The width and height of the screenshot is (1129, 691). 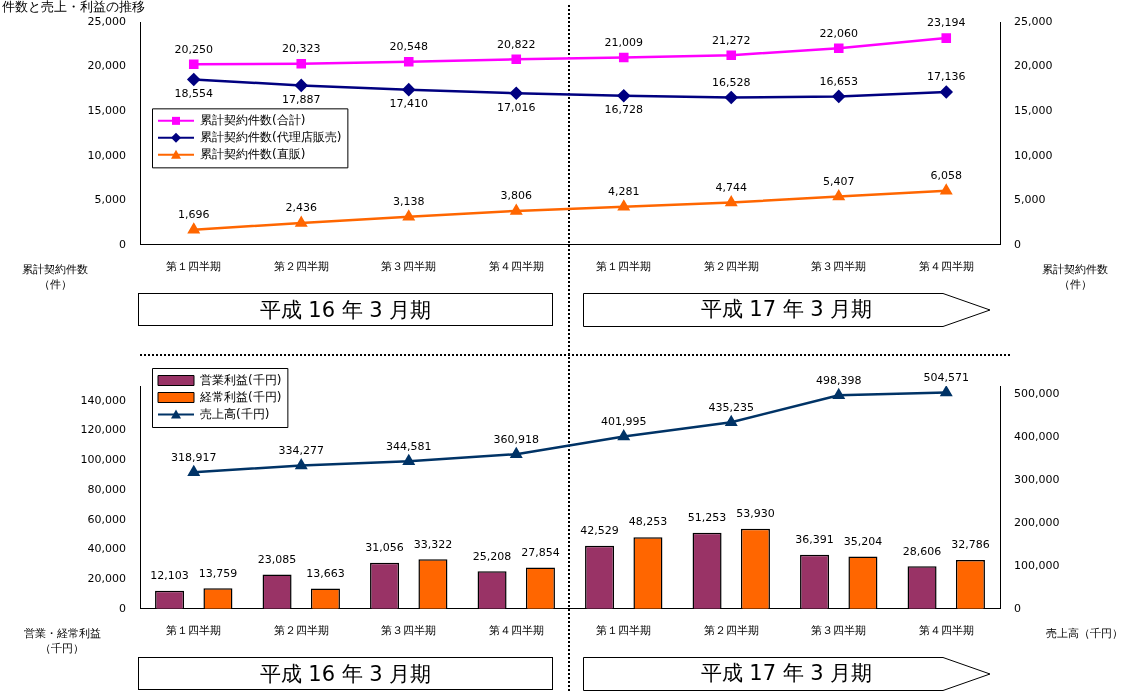 What do you see at coordinates (301, 450) in the screenshot?
I see `data-label: 334,277` at bounding box center [301, 450].